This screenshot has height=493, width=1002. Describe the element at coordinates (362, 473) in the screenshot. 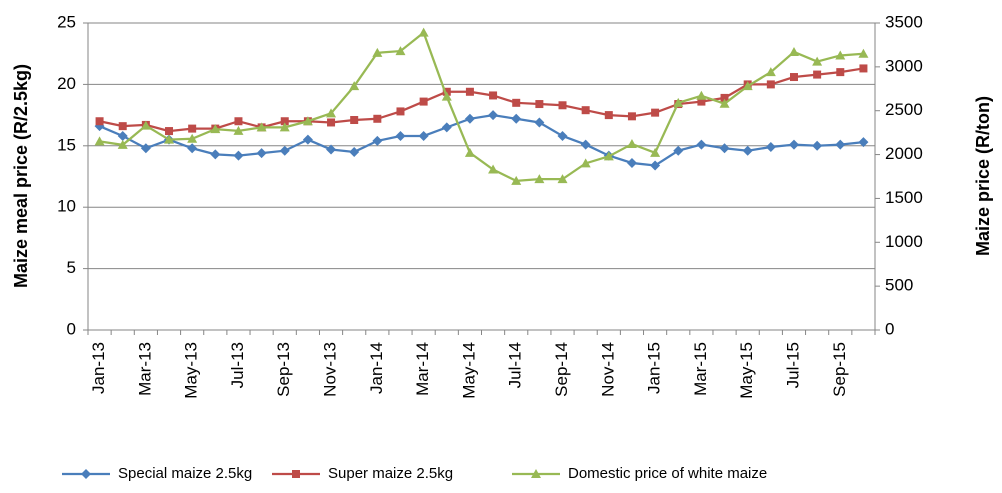

I see `legend-item: Super maize 2.5kg` at that location.